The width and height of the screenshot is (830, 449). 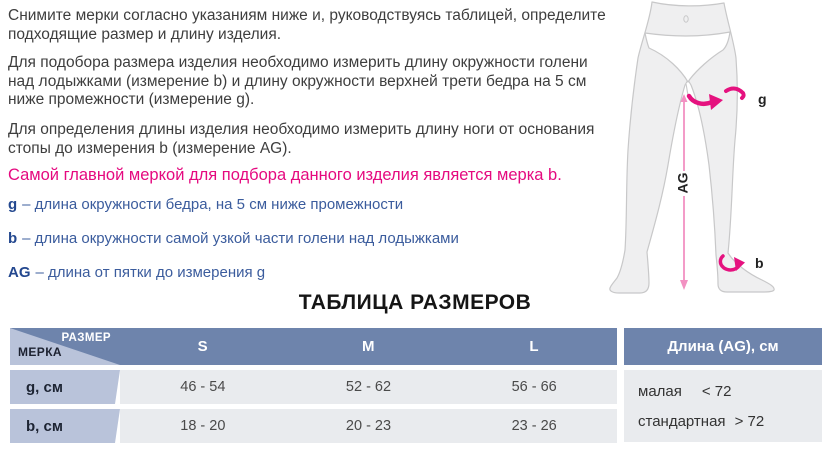 I want to click on length-table-header: Длина (AG), см, so click(x=723, y=346).